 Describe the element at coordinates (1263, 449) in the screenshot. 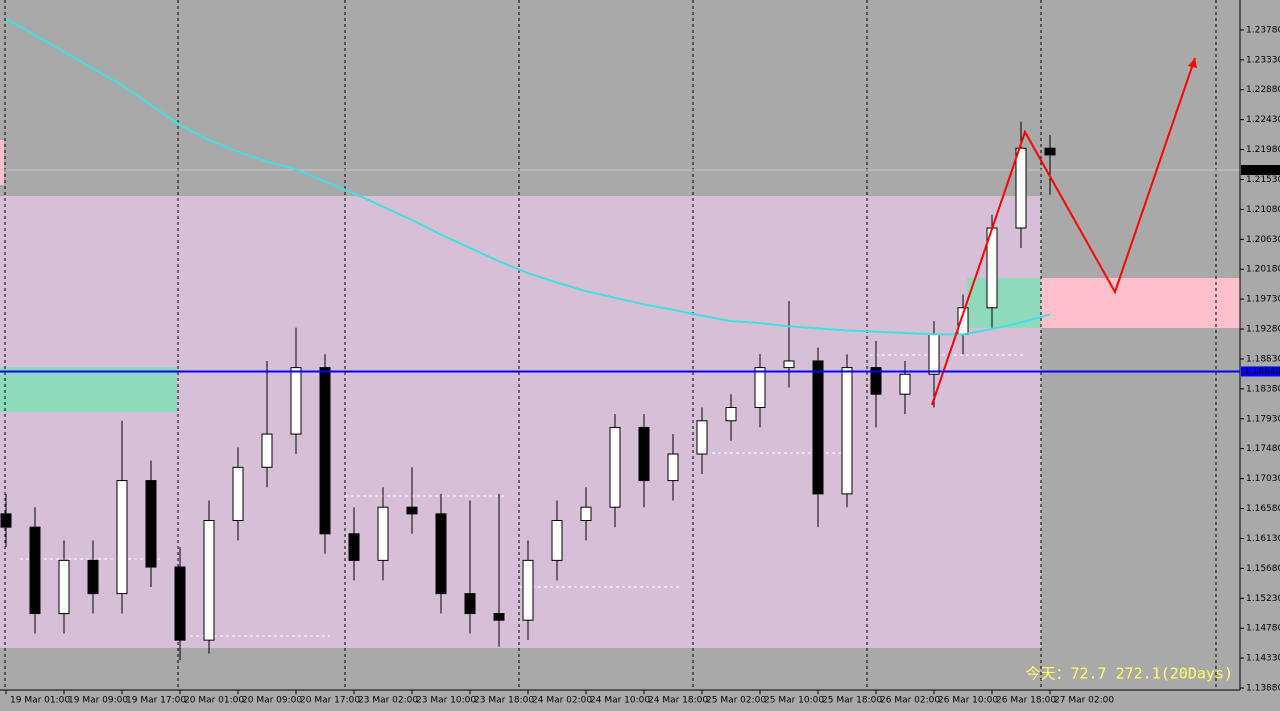

I see `y-tick-label: 1.17480` at that location.